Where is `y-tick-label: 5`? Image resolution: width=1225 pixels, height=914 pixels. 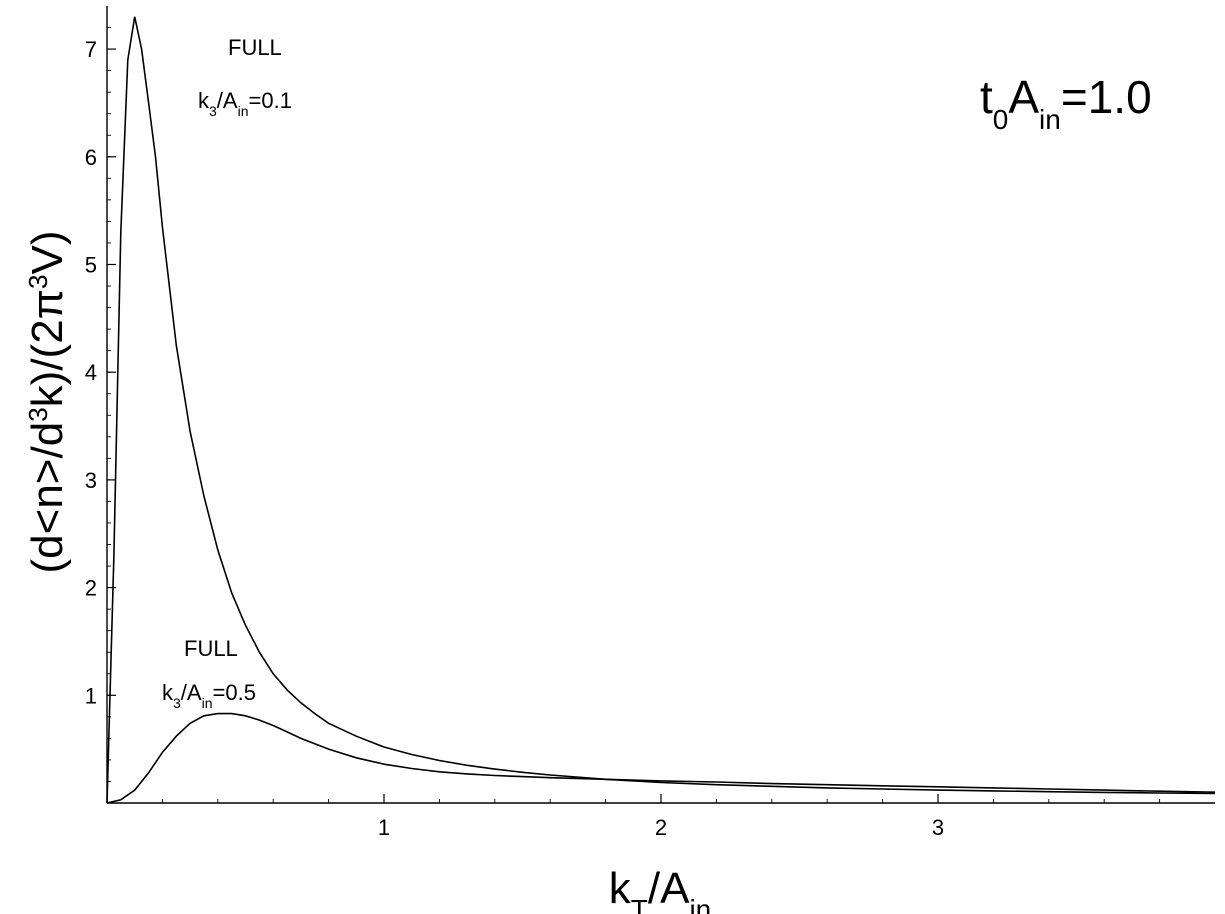
y-tick-label: 5 is located at coordinates (91, 264).